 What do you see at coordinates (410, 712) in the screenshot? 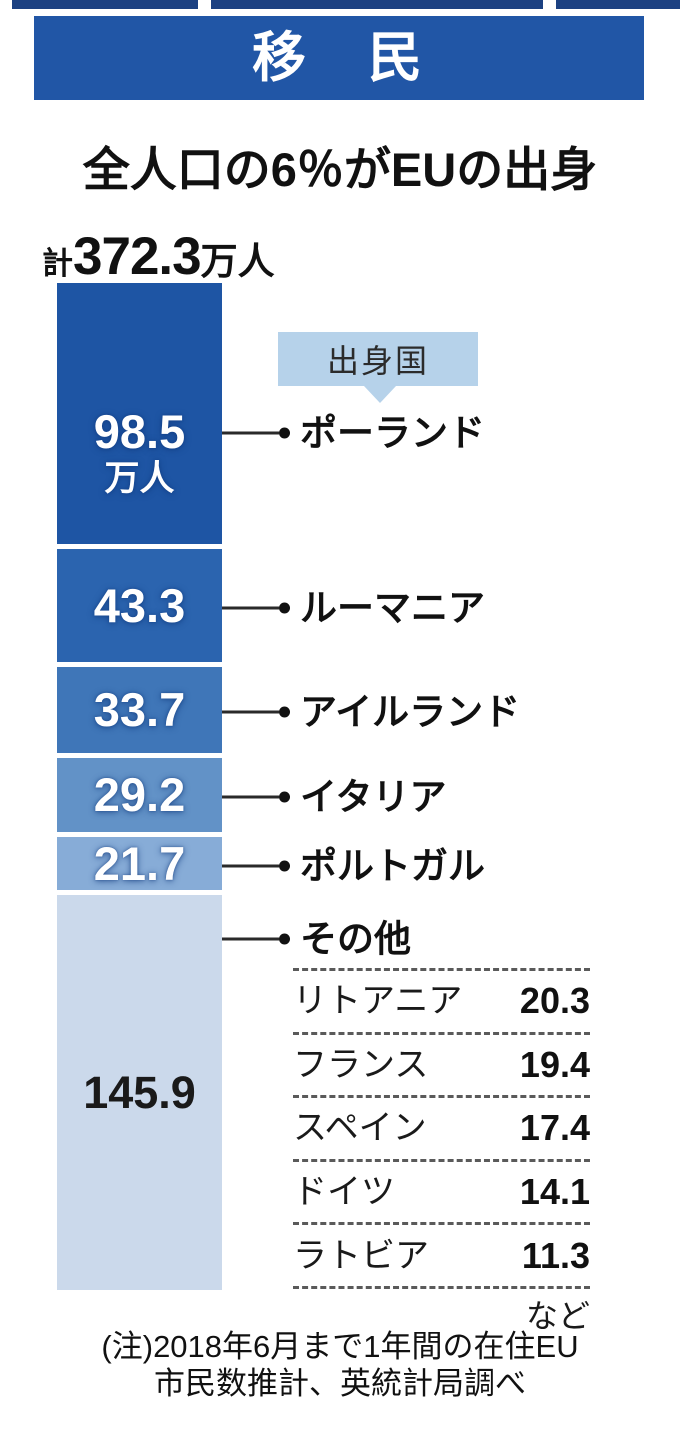
I see `segment-label: アイルランド` at bounding box center [410, 712].